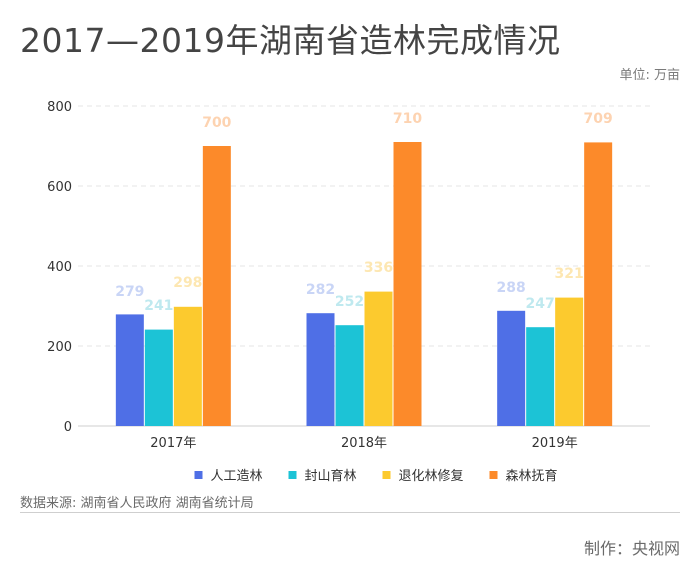  I want to click on data-label: 252, so click(349, 302).